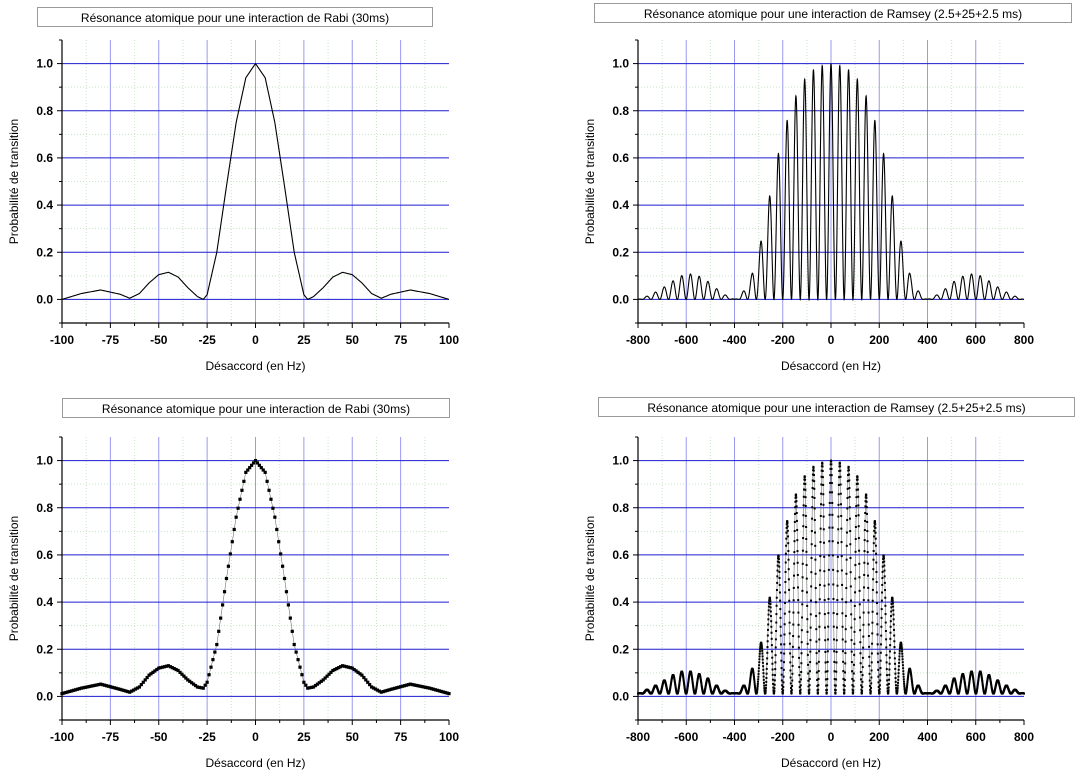 The width and height of the screenshot is (1084, 773). What do you see at coordinates (620, 299) in the screenshot?
I see `y-tick-label: 0.0` at bounding box center [620, 299].